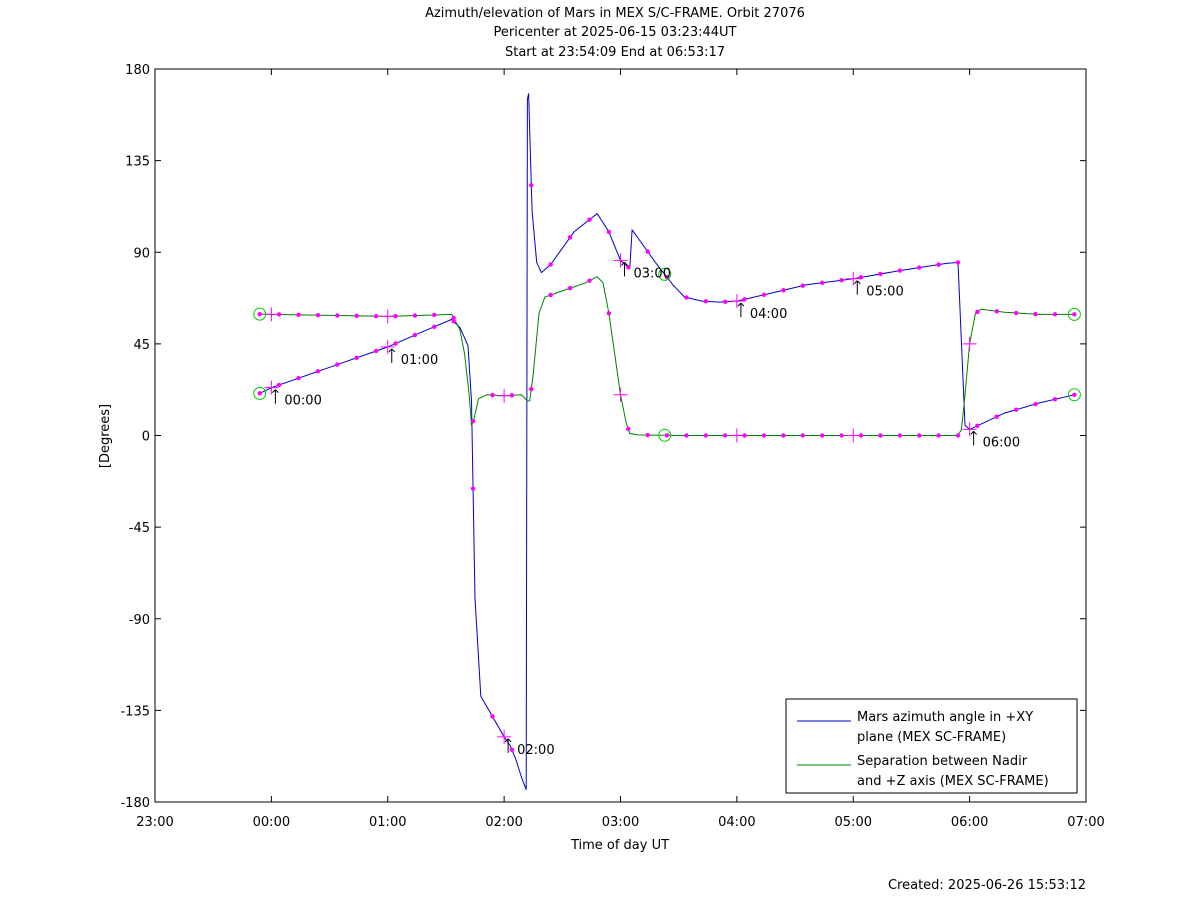 Image resolution: width=1200 pixels, height=901 pixels. I want to click on y-tick-label: -180, so click(135, 803).